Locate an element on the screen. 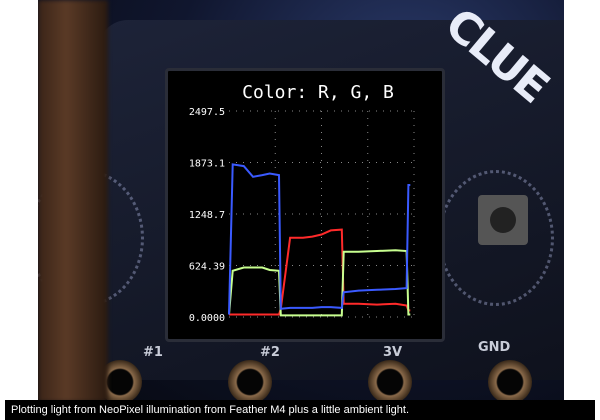 Image resolution: width=600 pixels, height=420 pixels. pin-label: #1 is located at coordinates (153, 352).